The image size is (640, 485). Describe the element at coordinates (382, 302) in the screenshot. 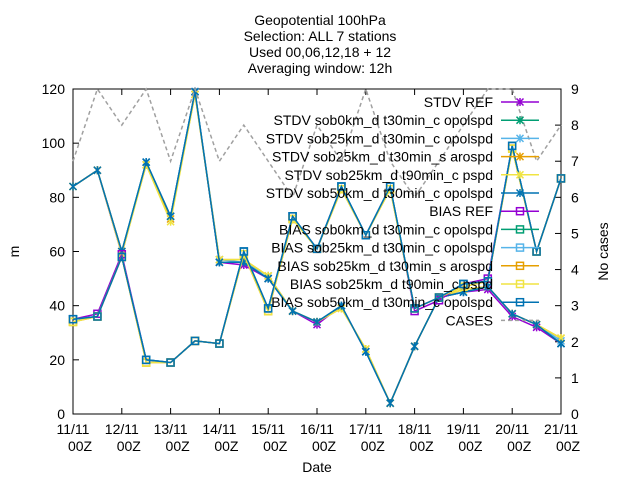

I see `legend-label: BIAS sob50km_d t30min_c opolspd` at that location.